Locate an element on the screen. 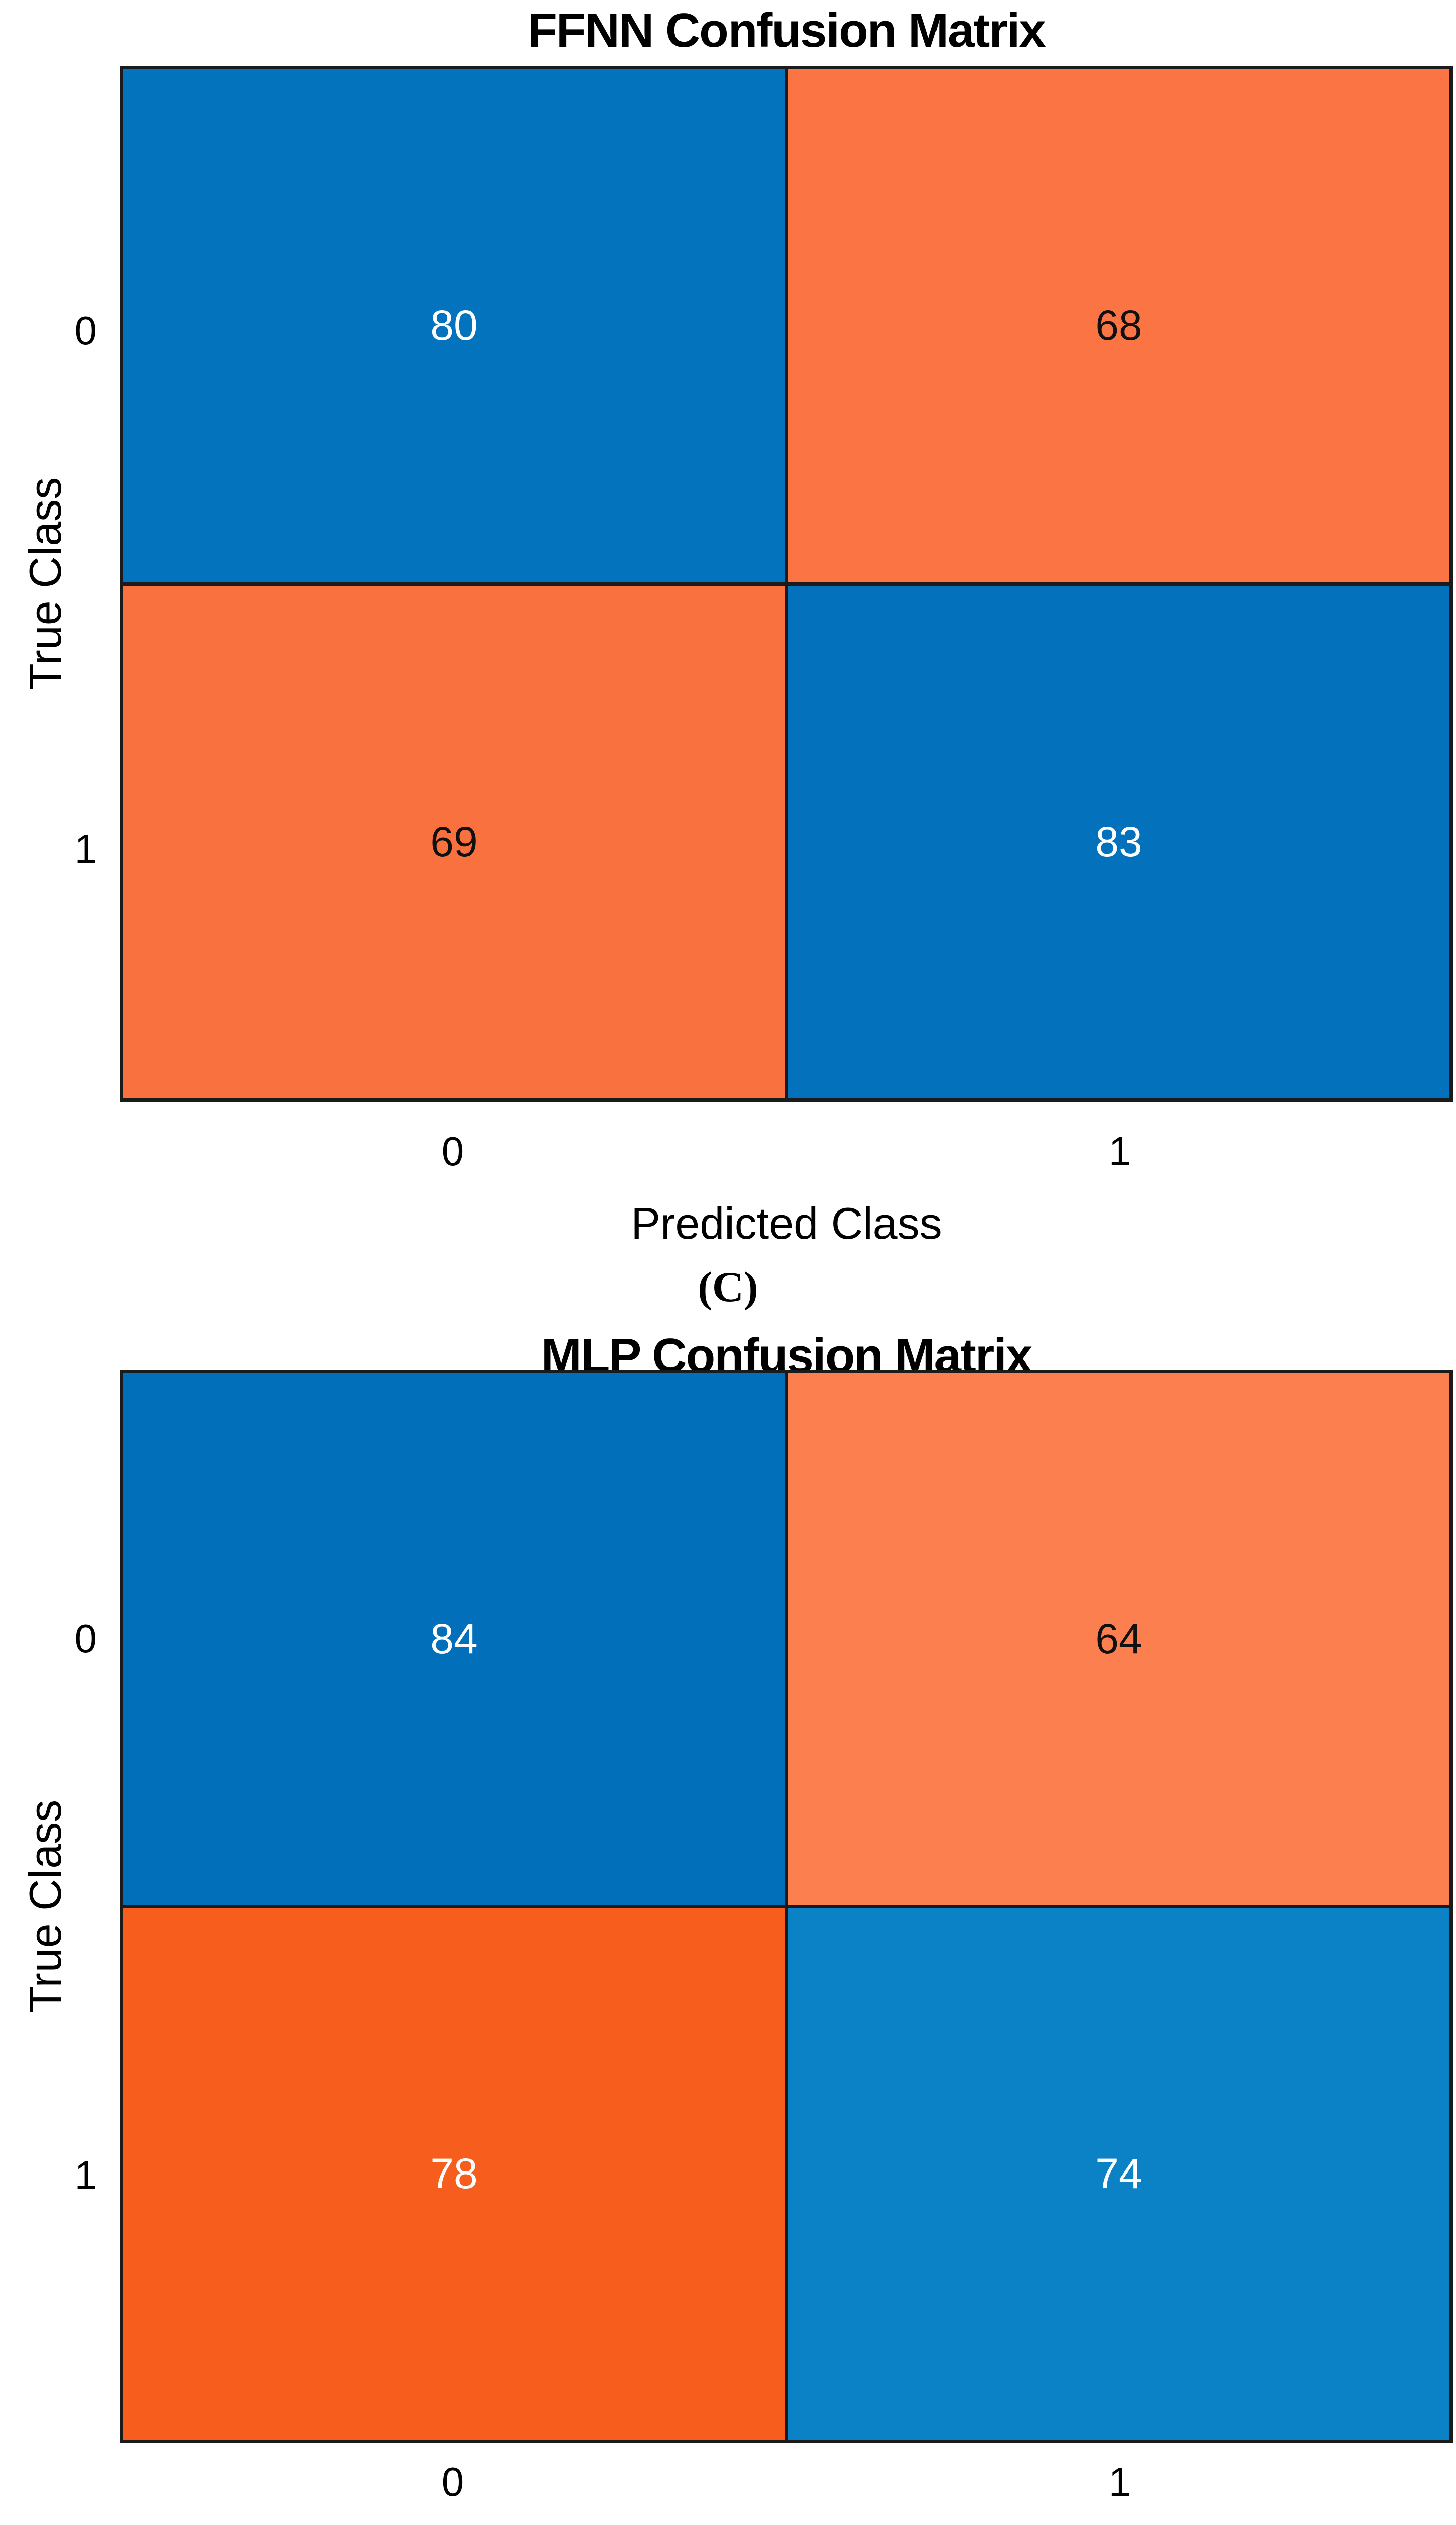  cell-true0-pred1: 64 is located at coordinates (1118, 1639).